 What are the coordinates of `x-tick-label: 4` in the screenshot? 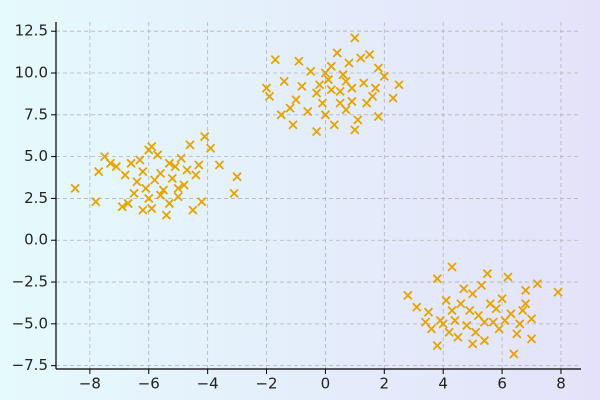 It's located at (443, 384).